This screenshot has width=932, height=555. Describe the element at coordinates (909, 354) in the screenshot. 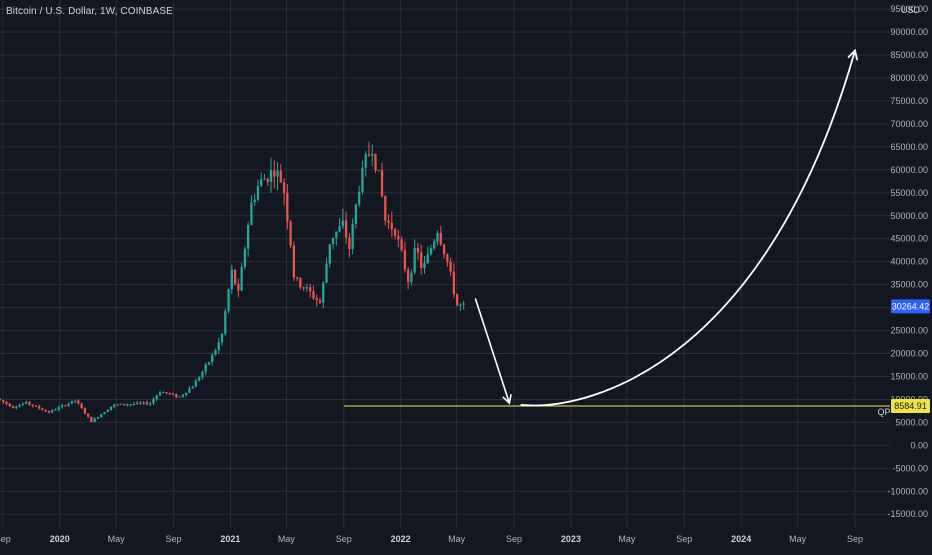

I see `y-tick-label: 20000.00` at that location.